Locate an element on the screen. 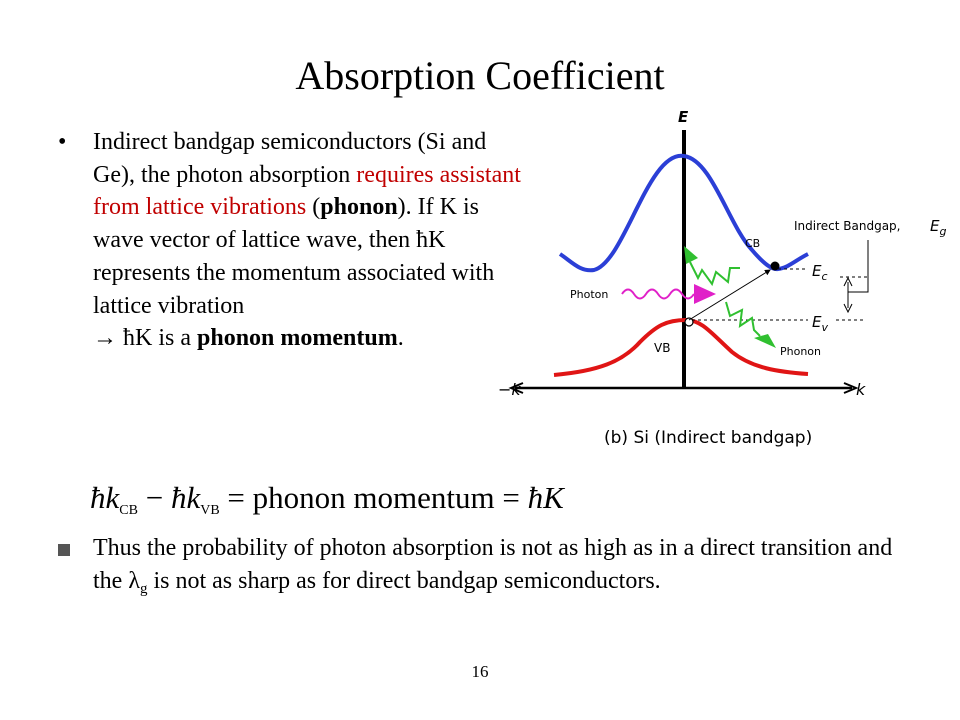 The height and width of the screenshot is (720, 960). k-axis-arrow-left is located at coordinates (516, 388).